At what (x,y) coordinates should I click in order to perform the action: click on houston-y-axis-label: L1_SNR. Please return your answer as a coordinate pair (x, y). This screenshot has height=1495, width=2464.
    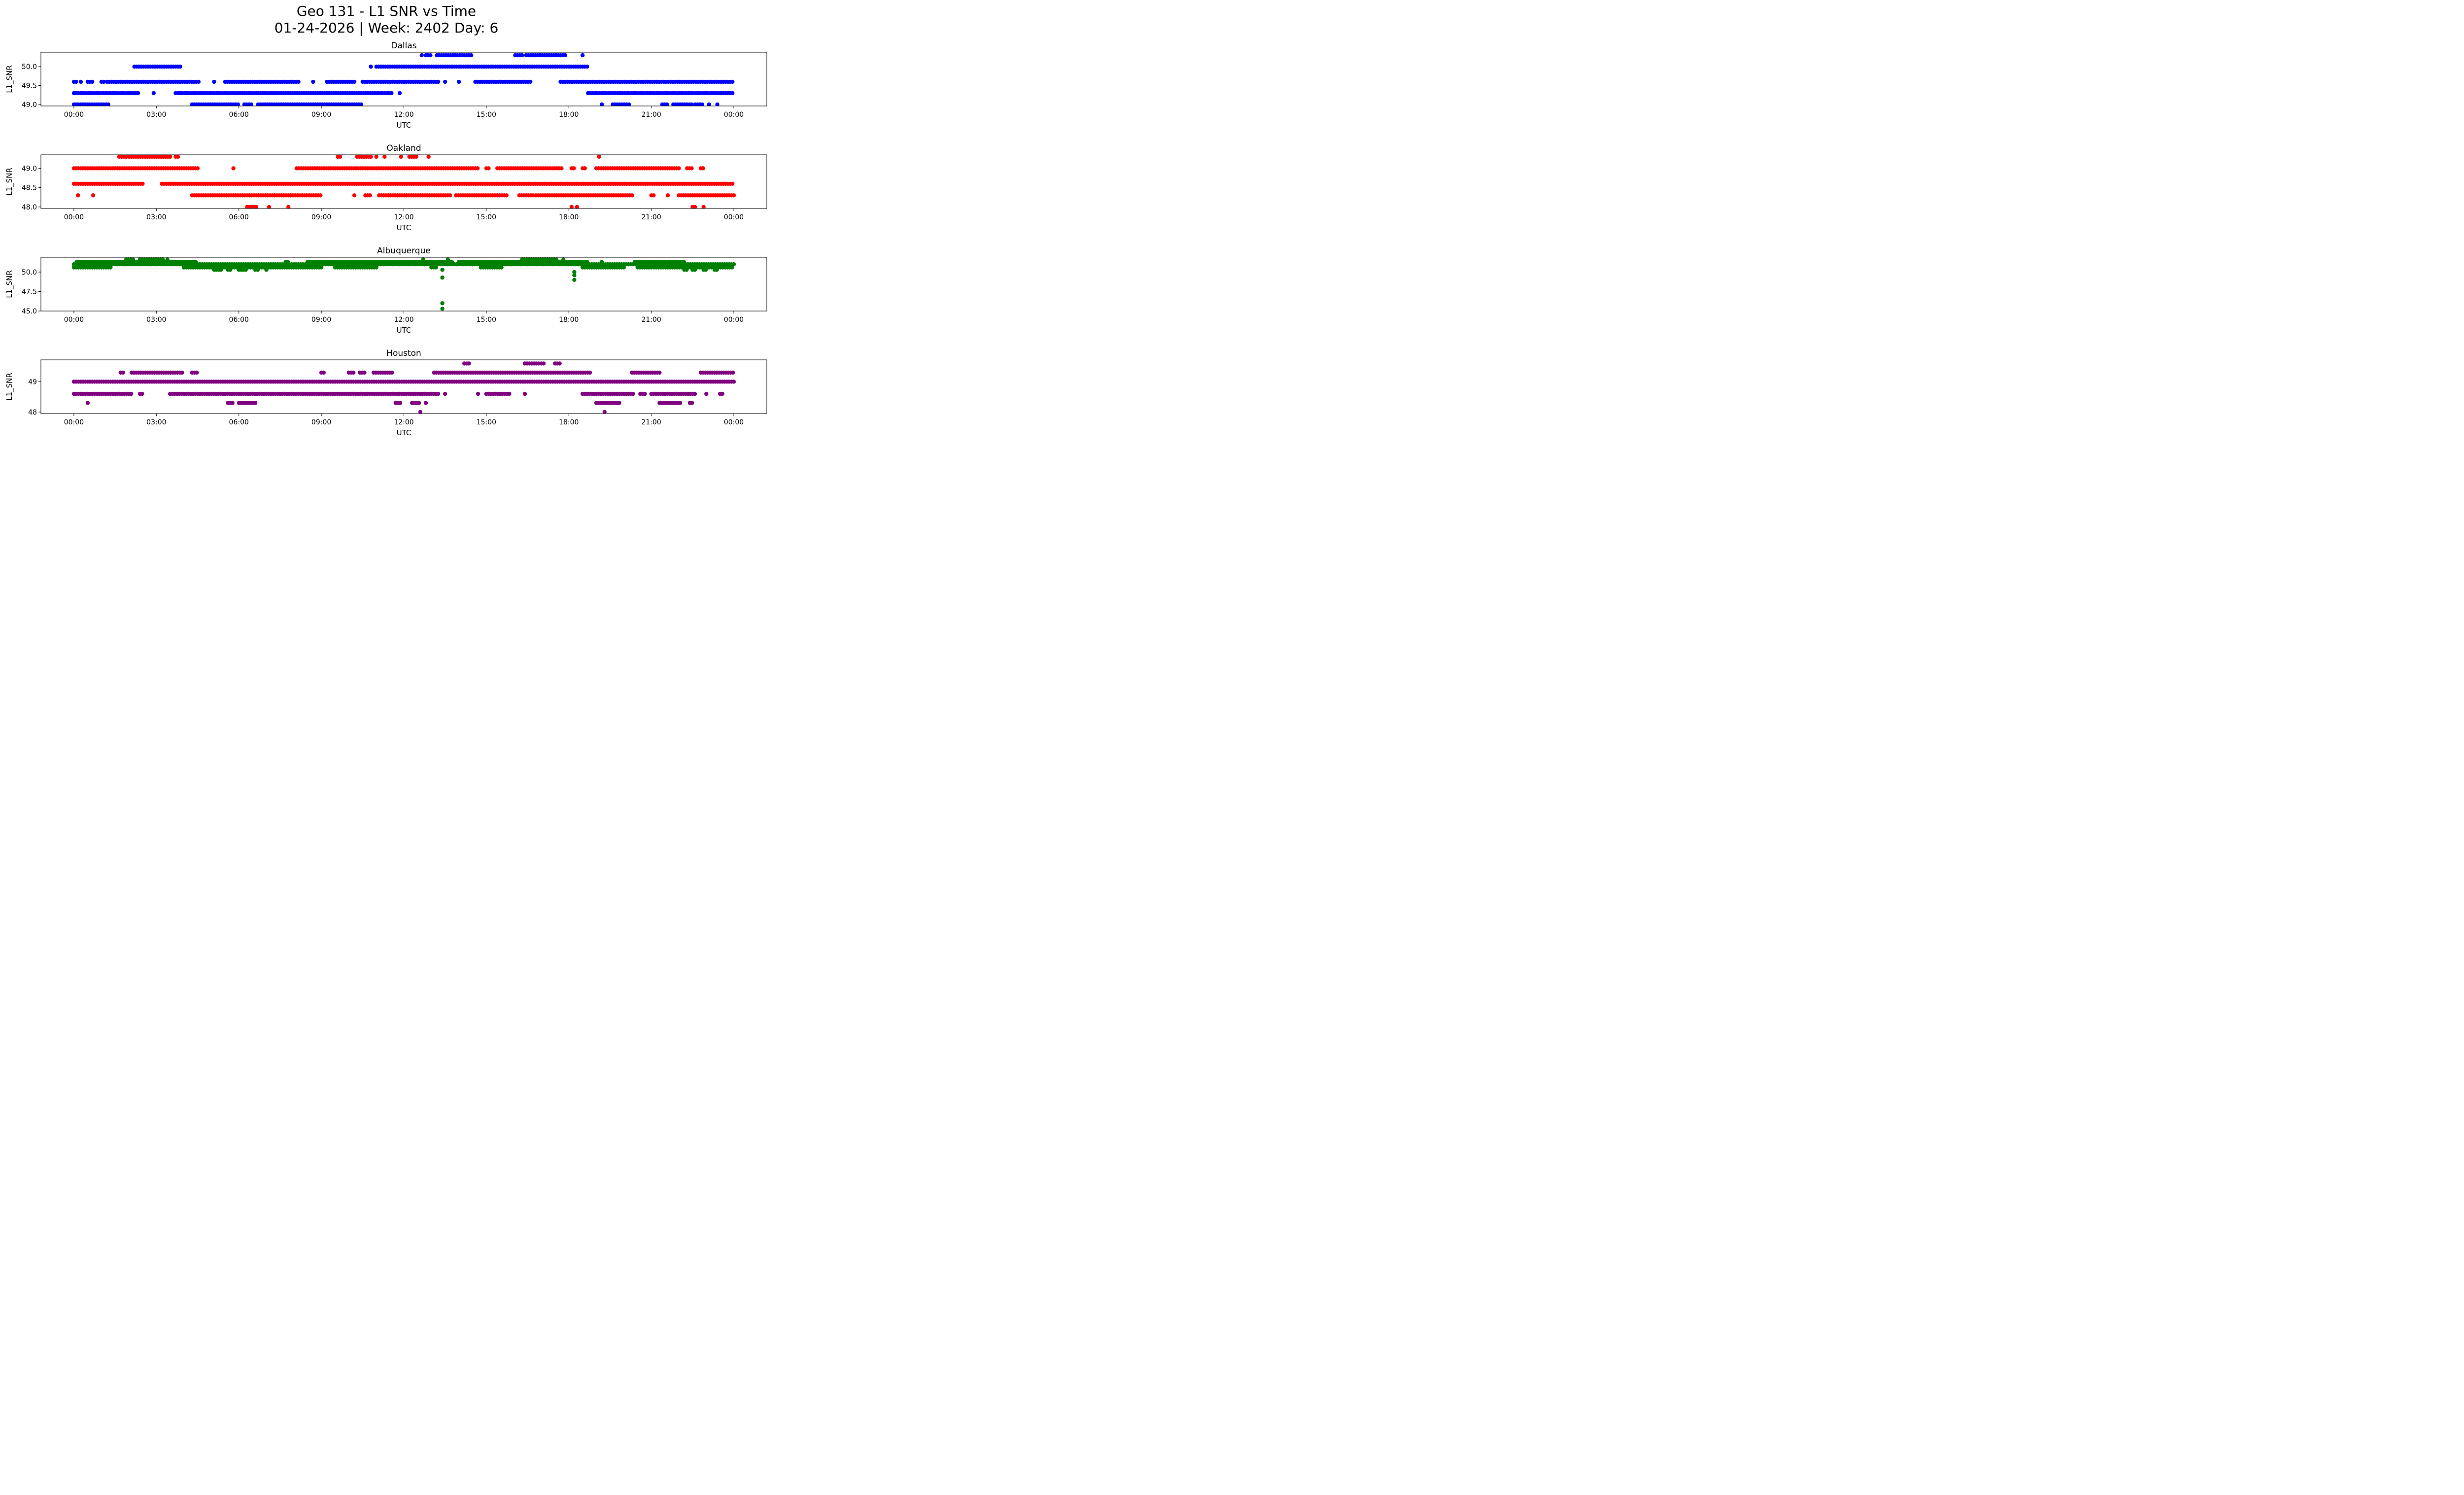
    Looking at the image, I should click on (9, 387).